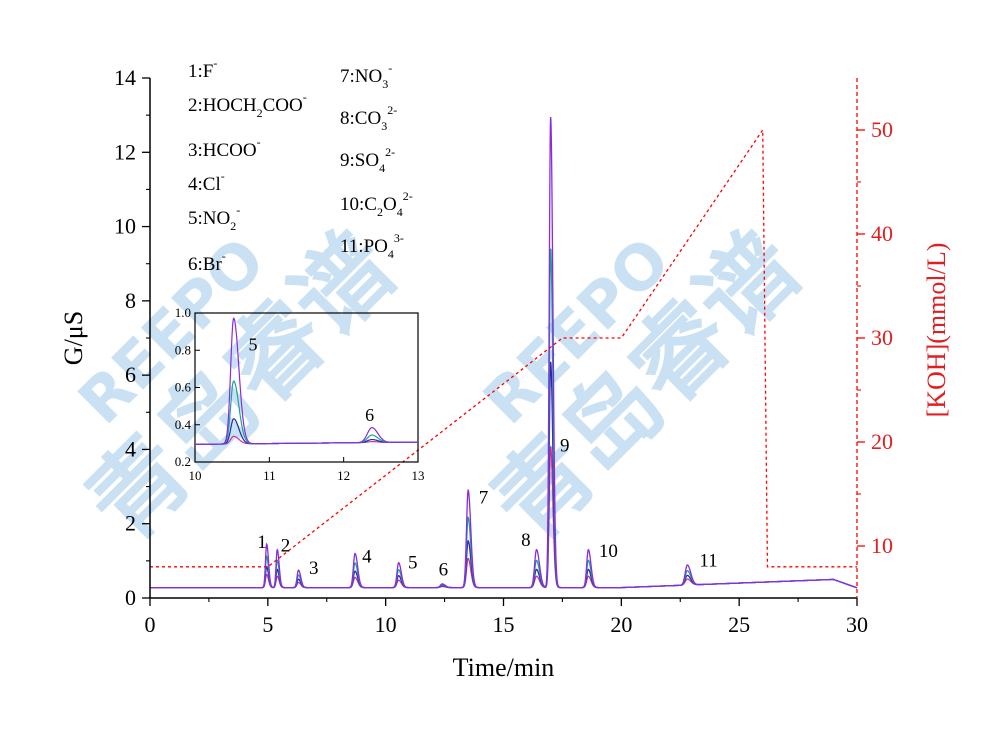  I want to click on legend-number: 1:, so click(195, 71).